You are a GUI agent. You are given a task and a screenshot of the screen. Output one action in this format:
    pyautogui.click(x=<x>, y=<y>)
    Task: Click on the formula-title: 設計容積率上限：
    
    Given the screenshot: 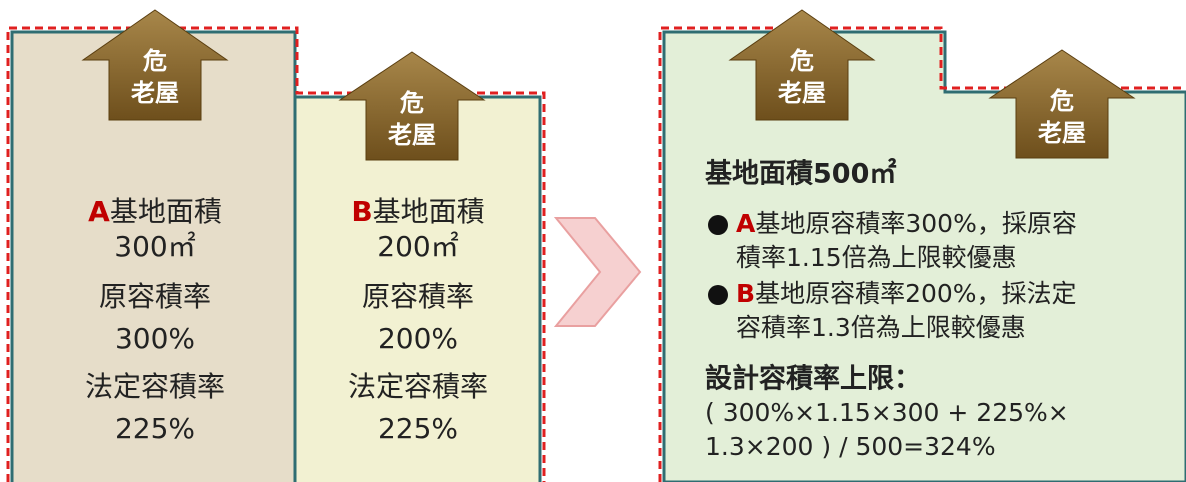 What is the action you would take?
    pyautogui.click(x=813, y=379)
    